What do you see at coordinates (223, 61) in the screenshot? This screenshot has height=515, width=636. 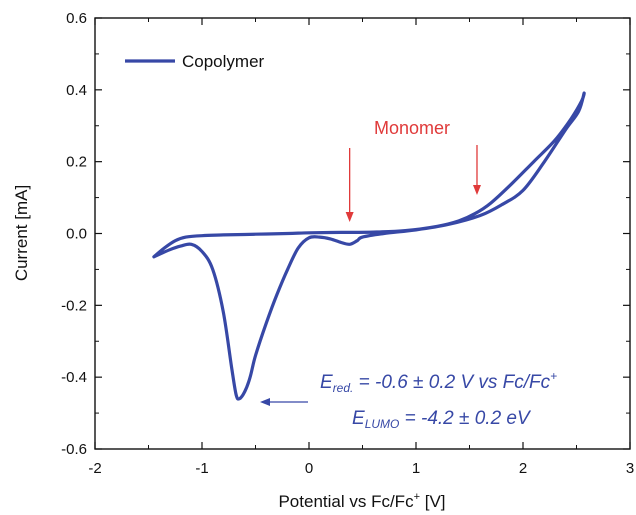 I see `legend-label-copolymer: Copolymer` at bounding box center [223, 61].